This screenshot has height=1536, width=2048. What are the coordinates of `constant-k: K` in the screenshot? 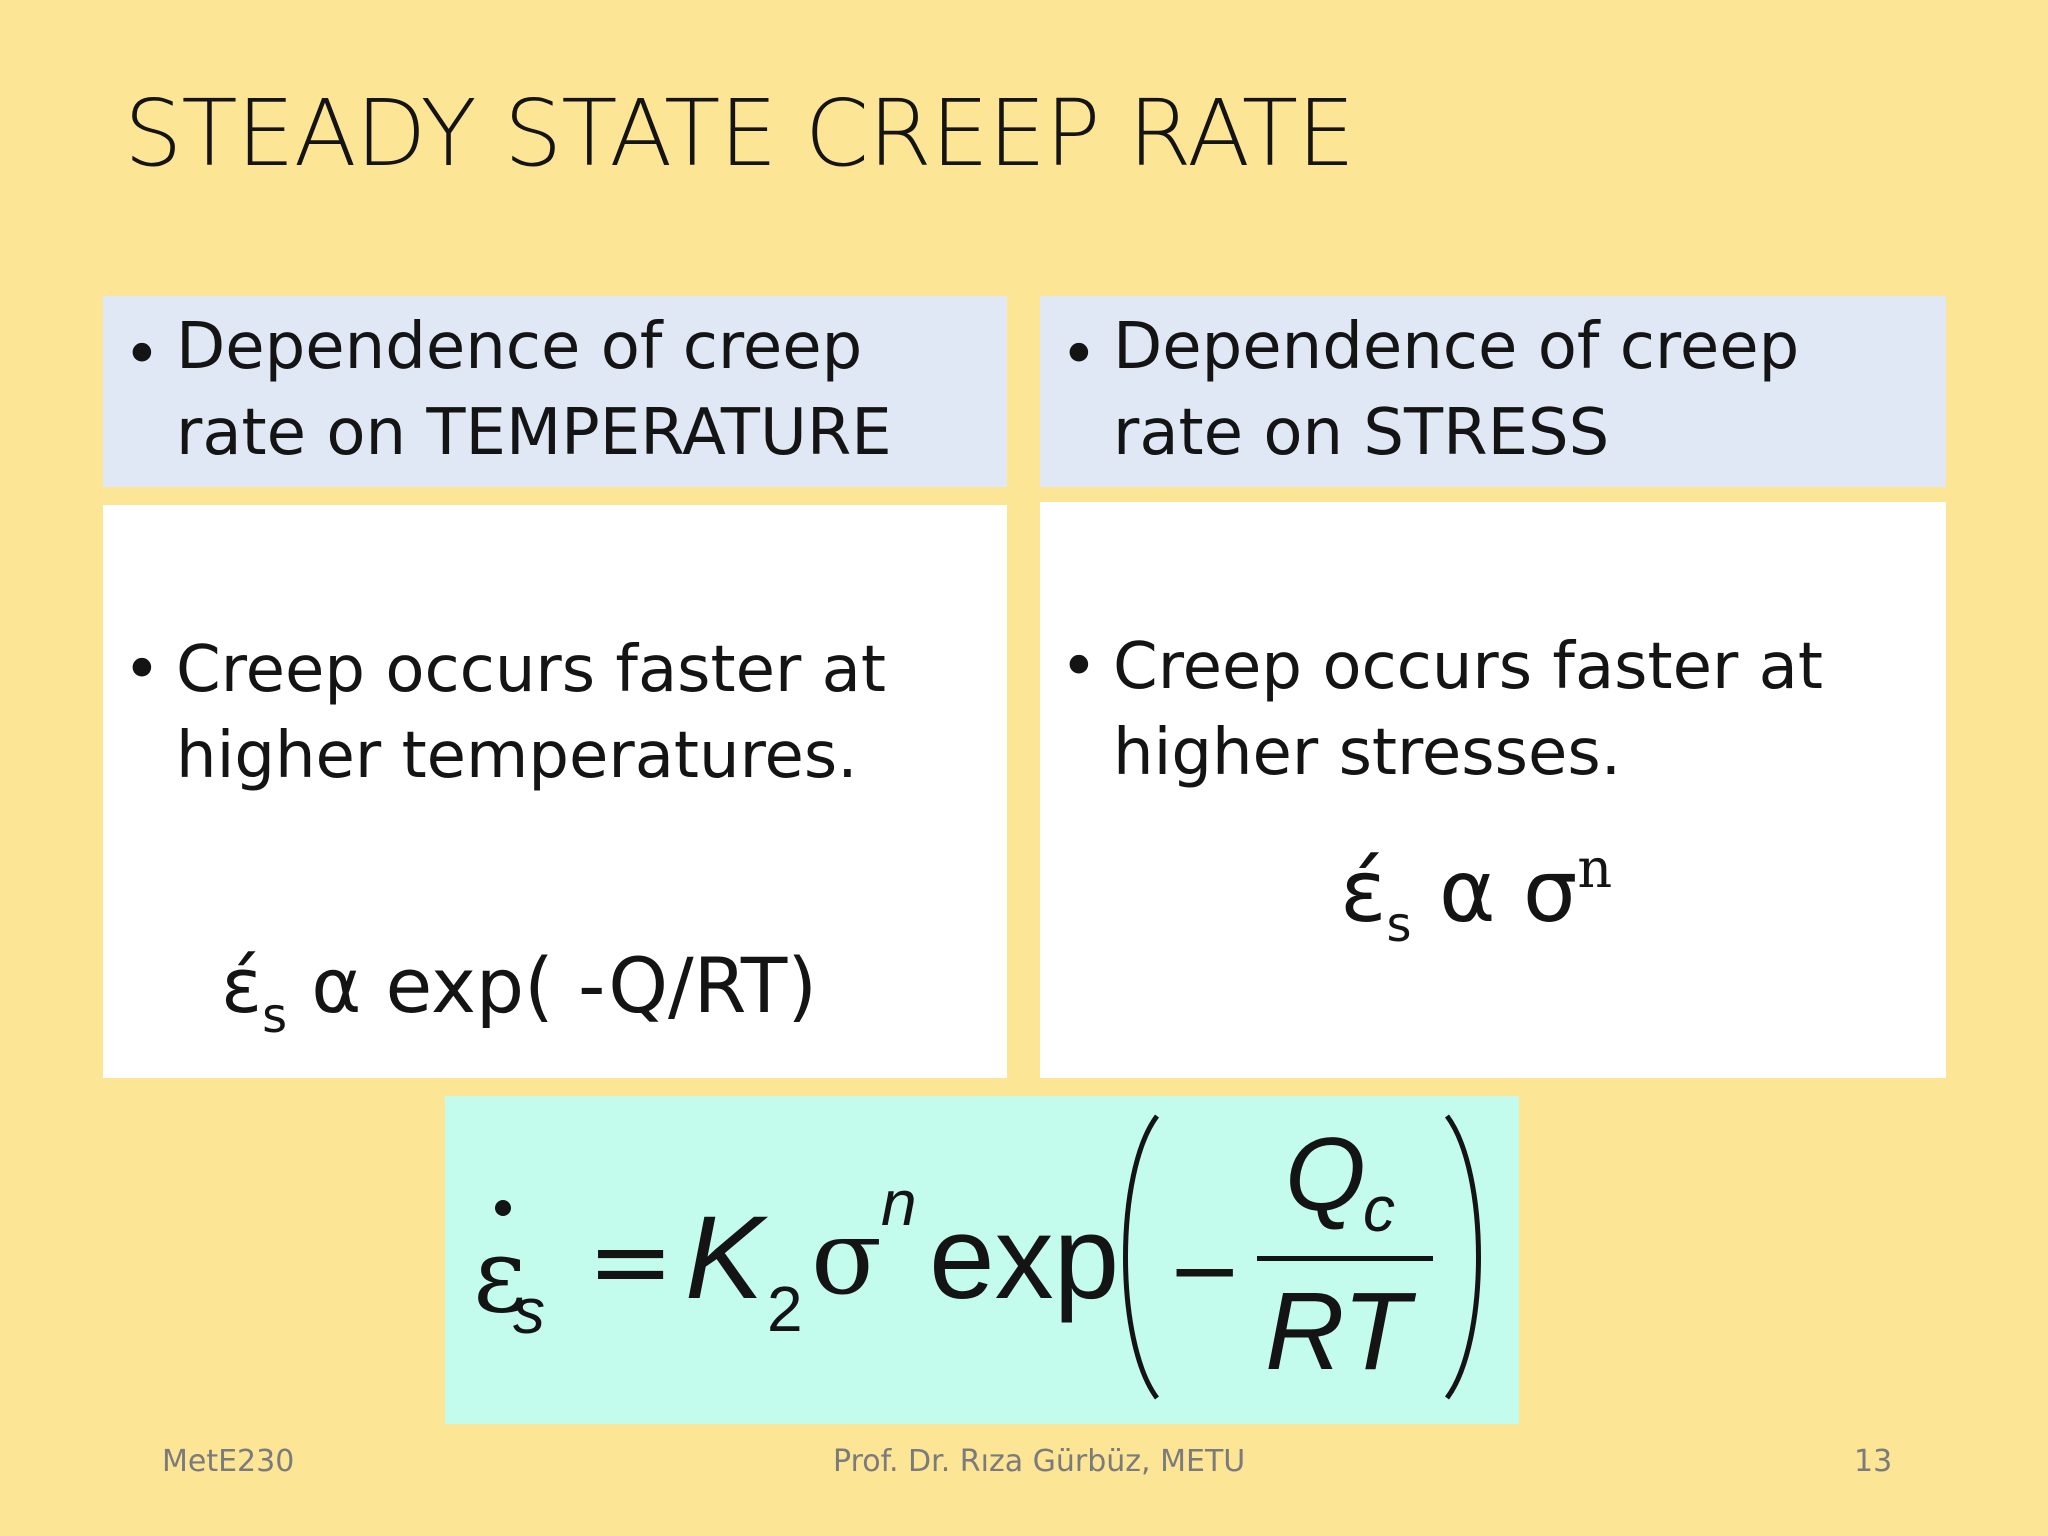 It's located at (724, 1258).